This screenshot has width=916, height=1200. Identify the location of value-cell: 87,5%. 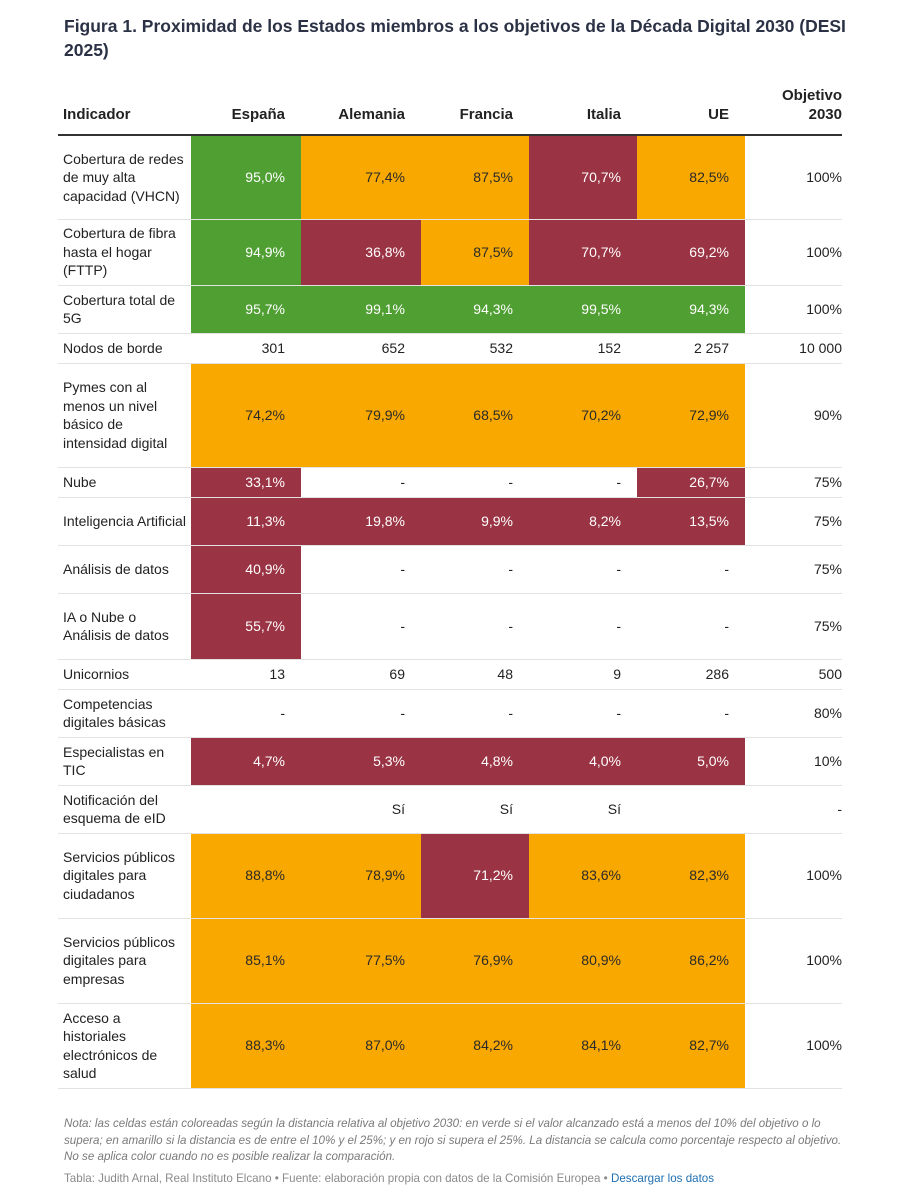
(475, 177).